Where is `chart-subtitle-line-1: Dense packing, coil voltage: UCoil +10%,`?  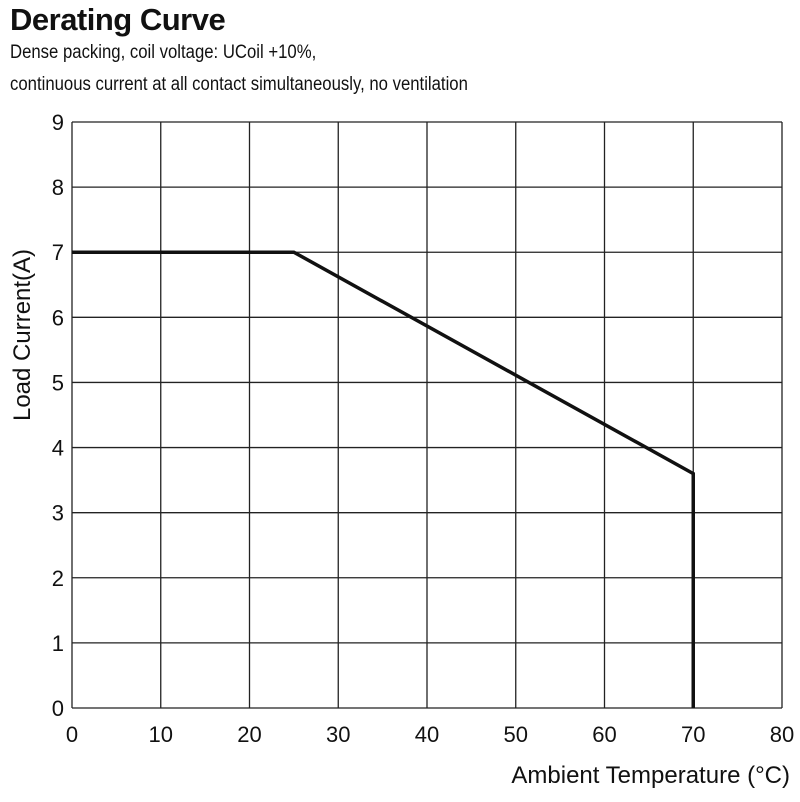
chart-subtitle-line-1: Dense packing, coil voltage: UCoil +10%, is located at coordinates (163, 52).